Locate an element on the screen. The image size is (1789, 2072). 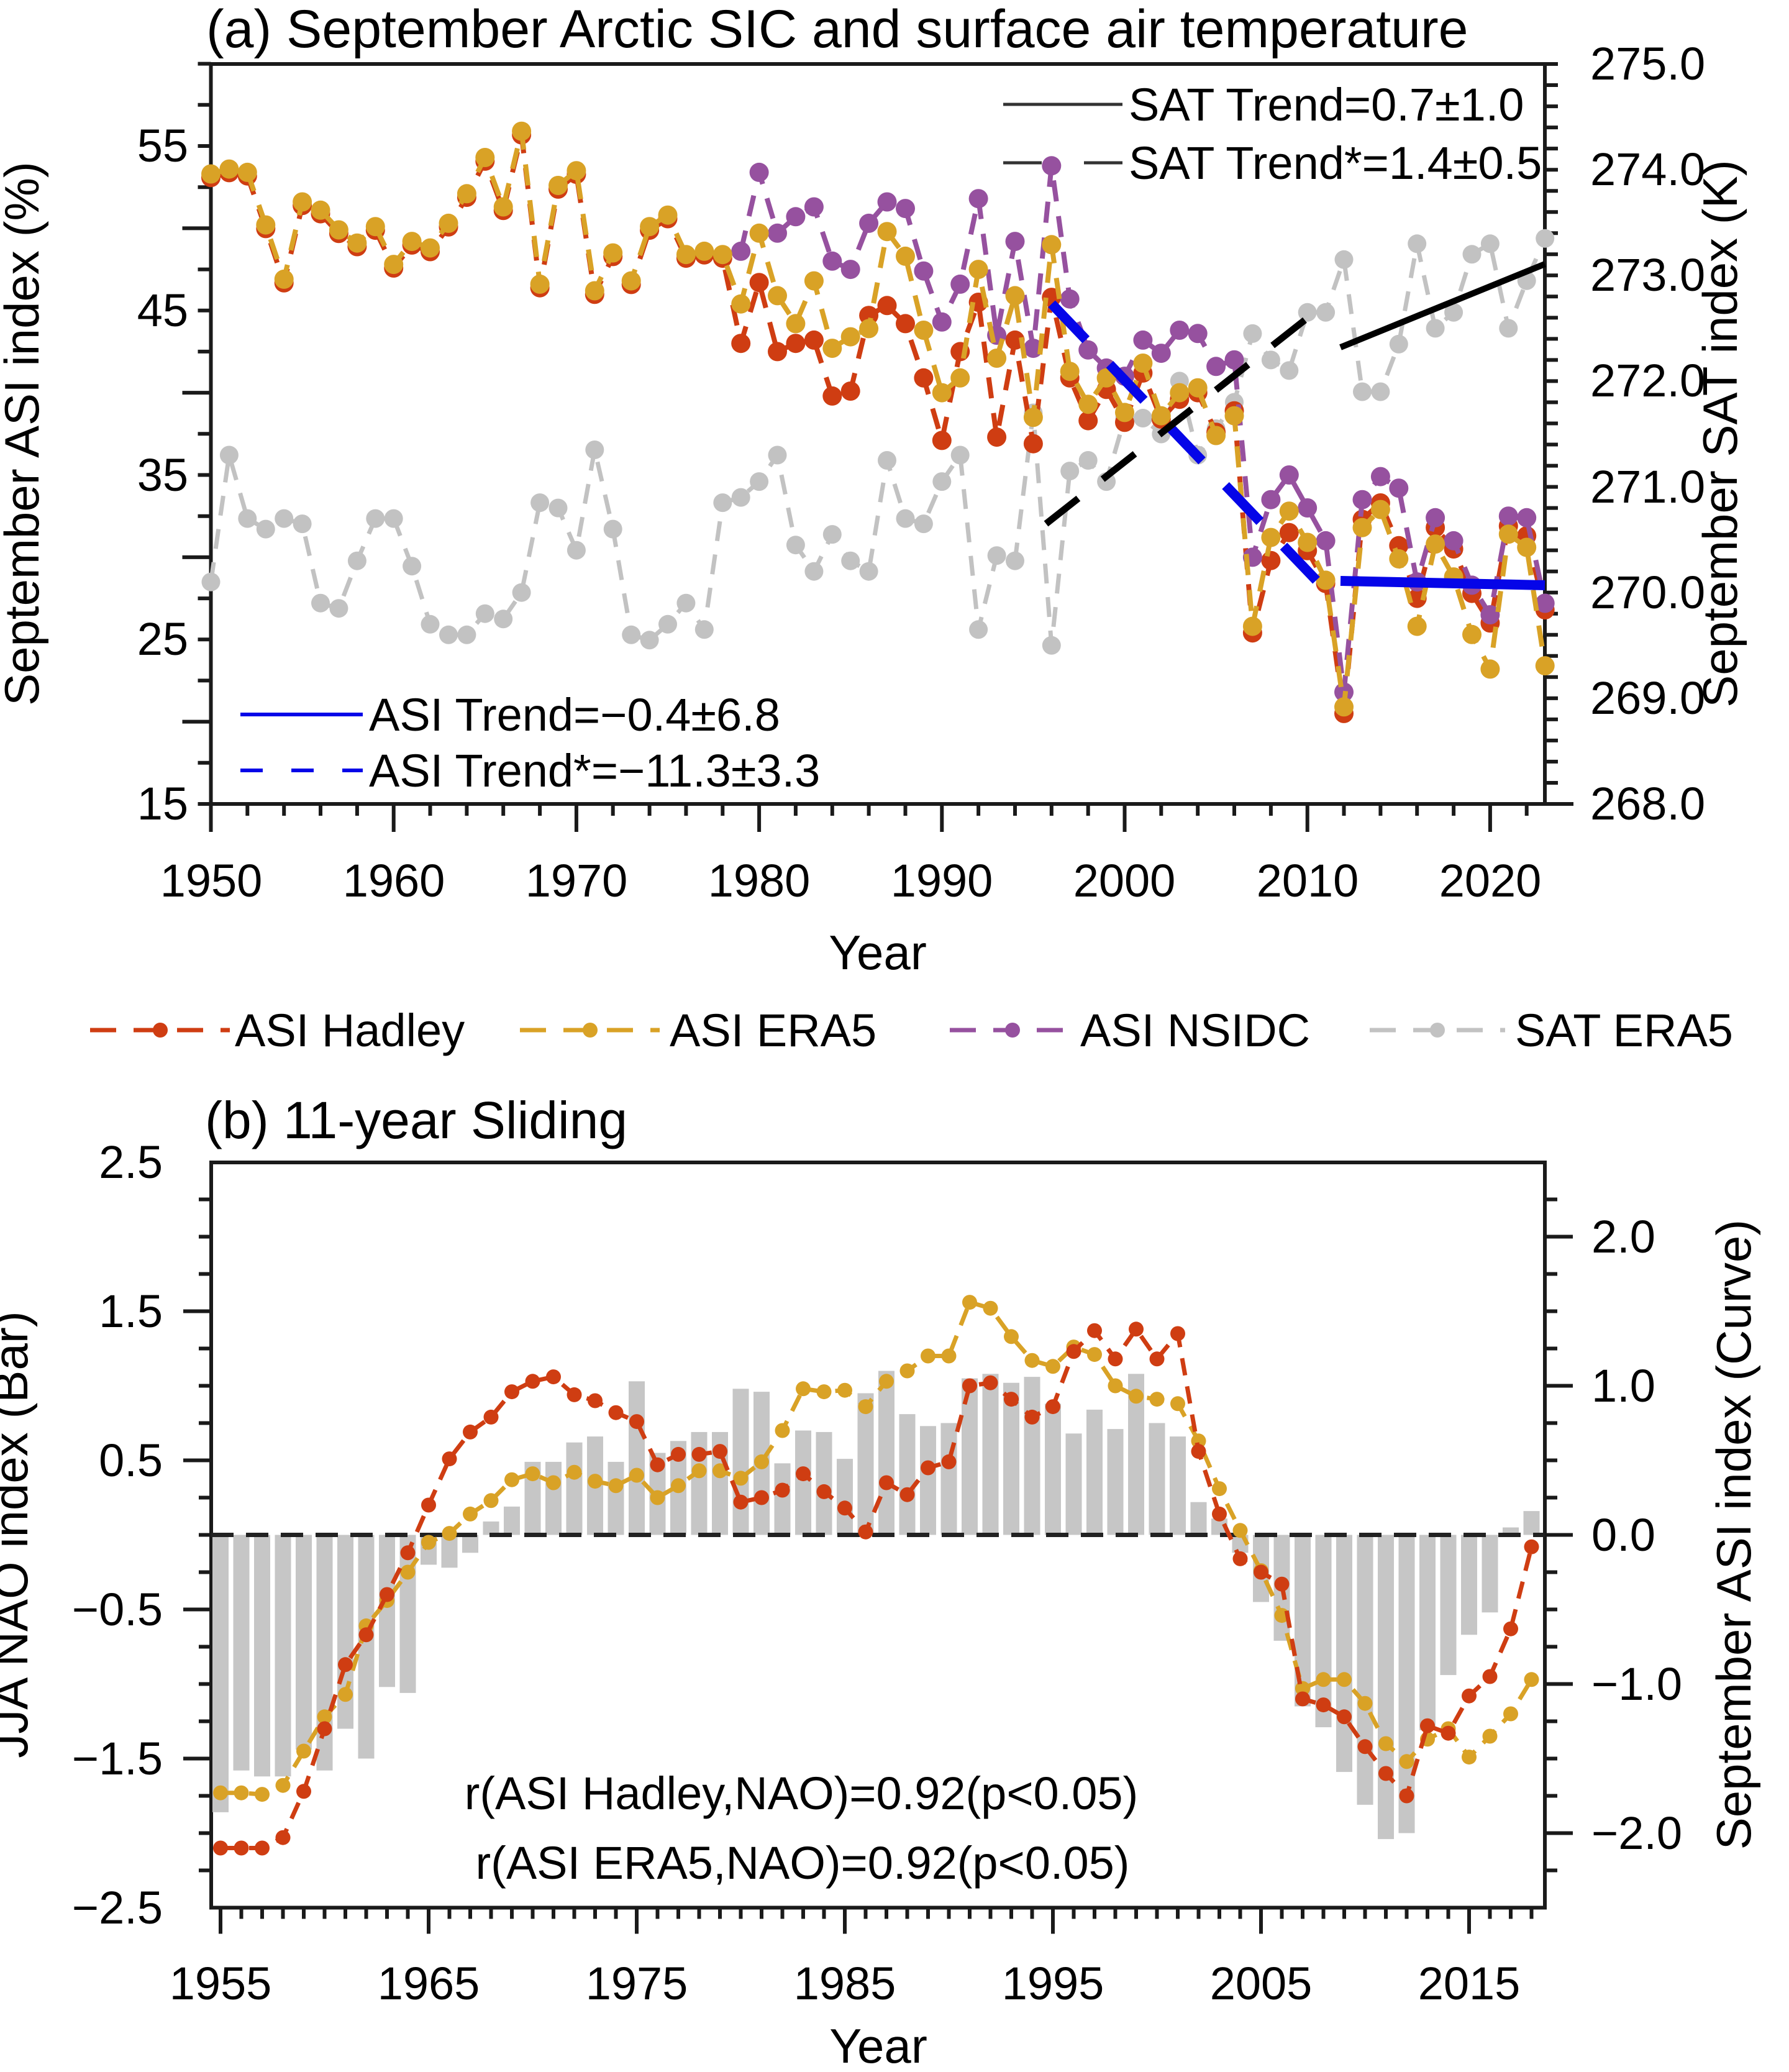
svg-text: r(ASI Hadley,NAO)=0.92(p<0.05) is located at coordinates (801, 1794).